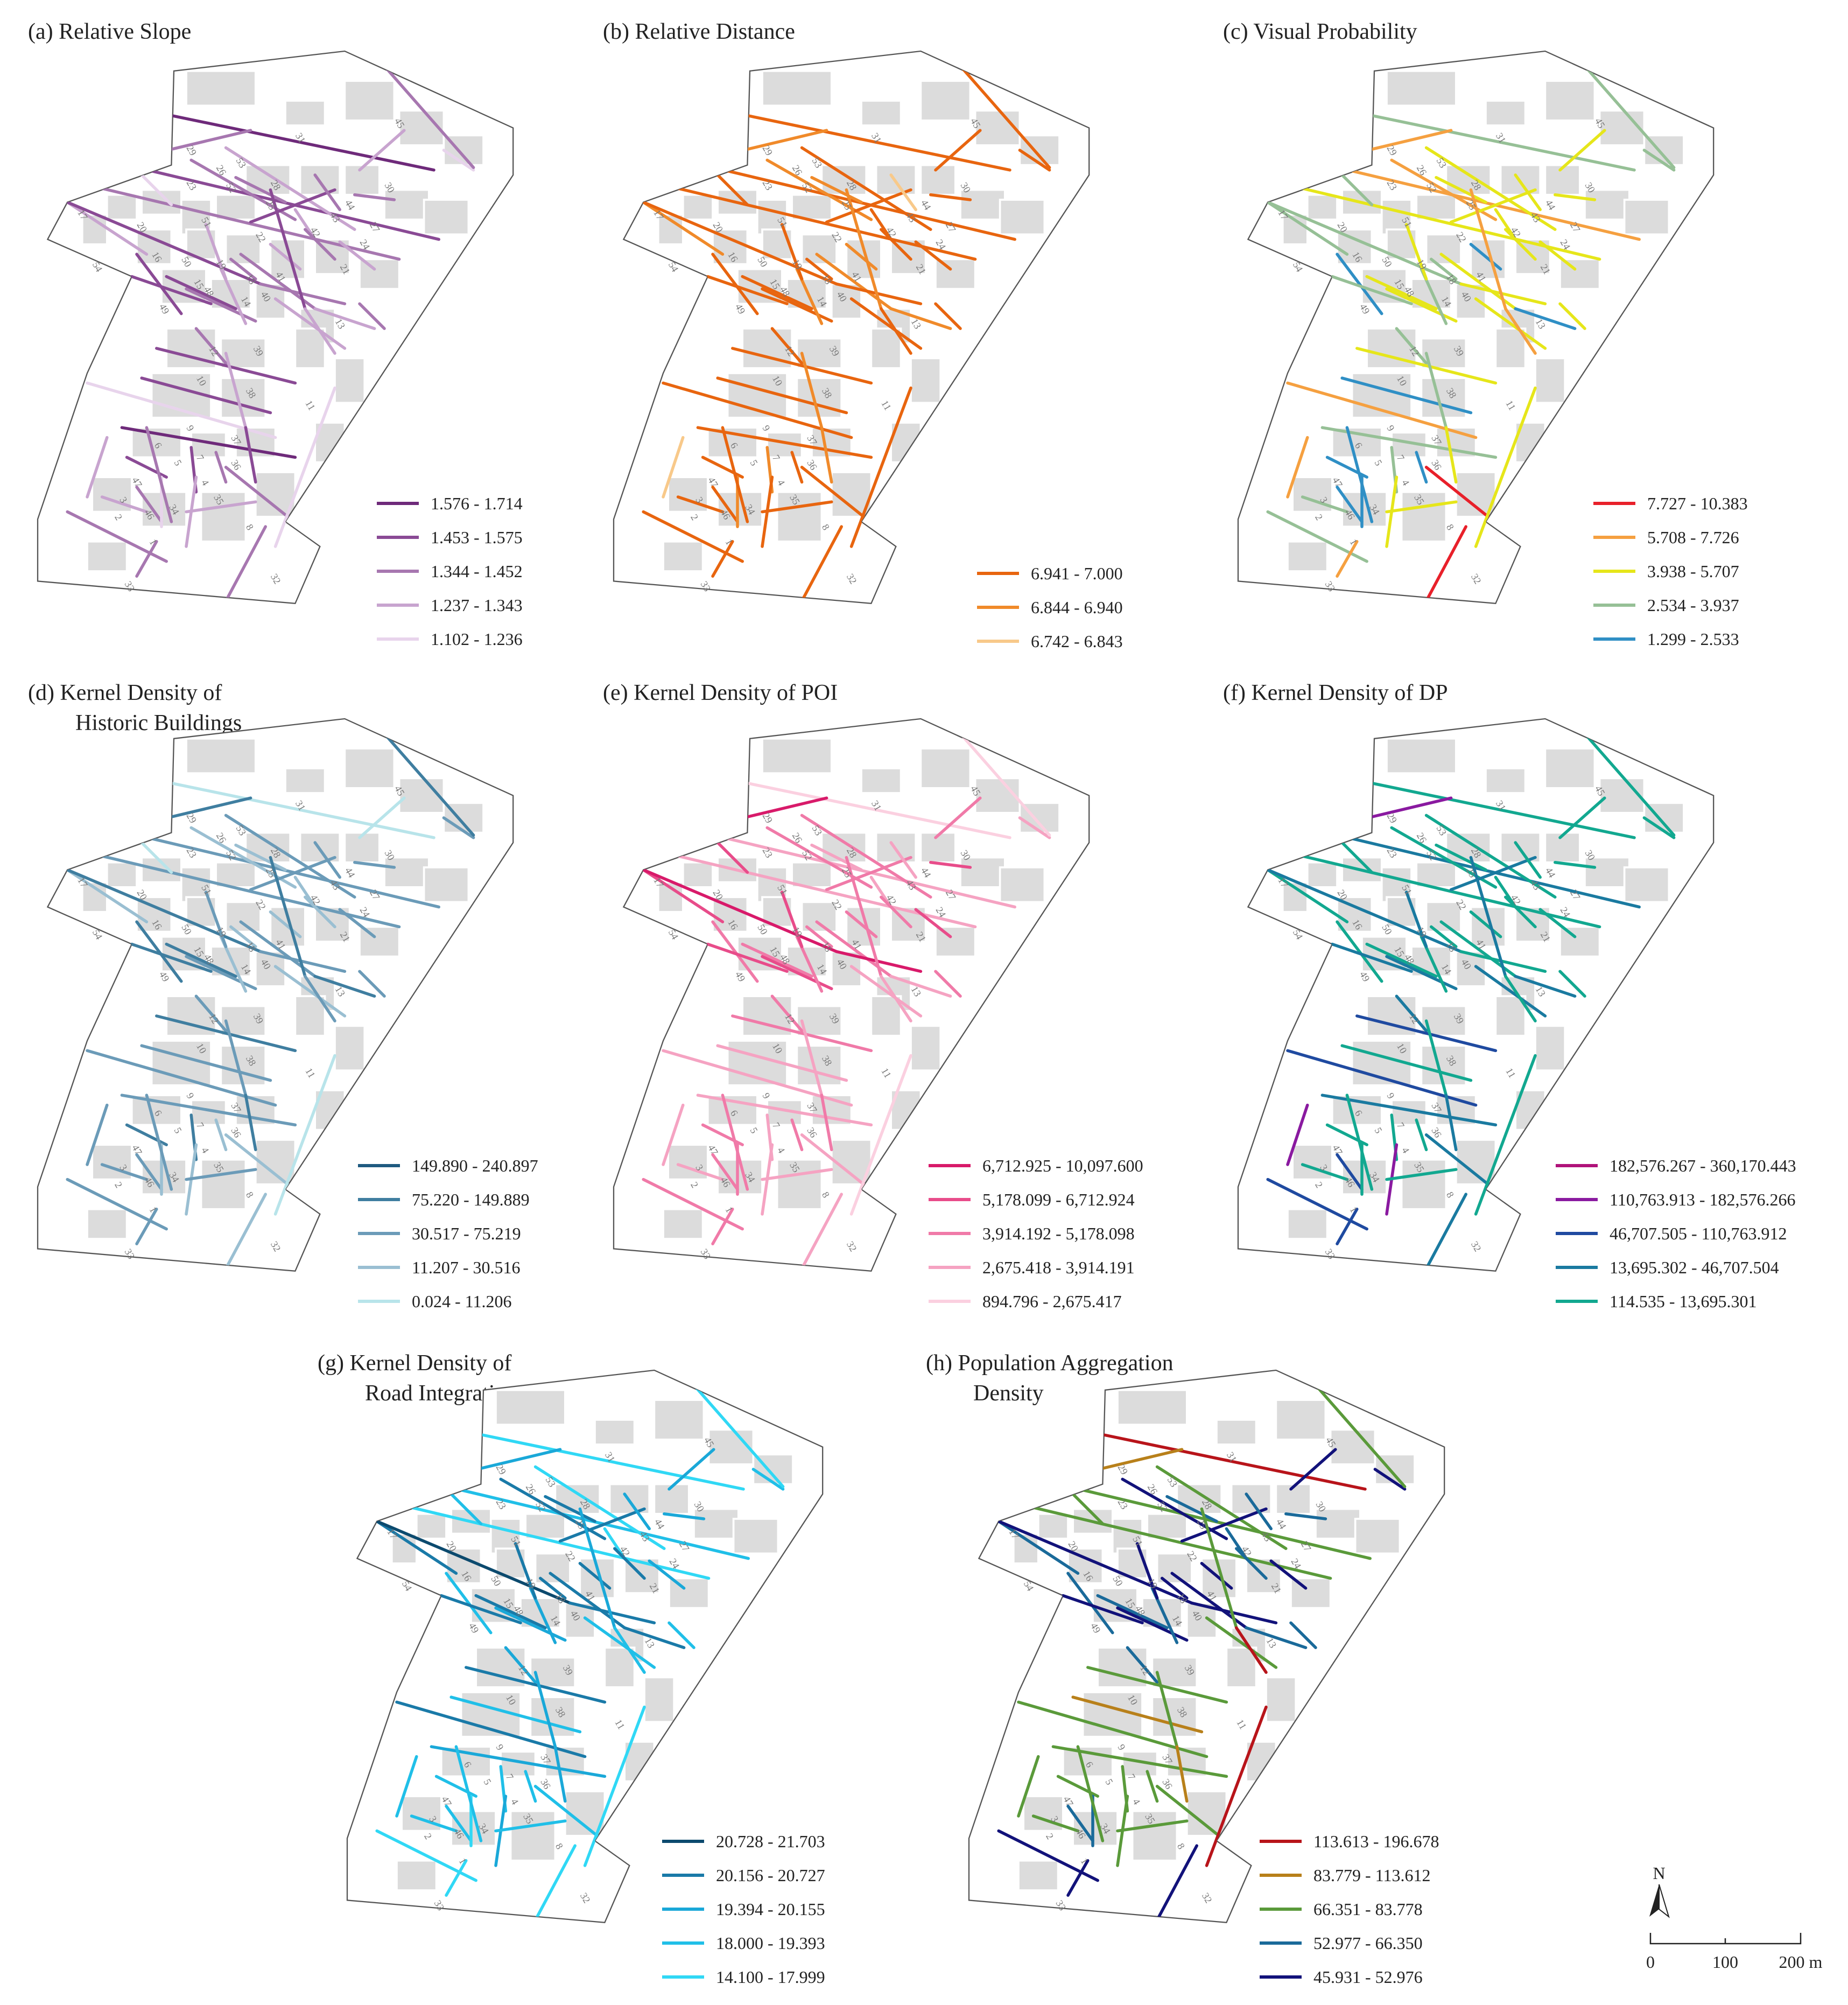  I want to click on legend-label: 3.938 - 5.707, so click(1693, 571).